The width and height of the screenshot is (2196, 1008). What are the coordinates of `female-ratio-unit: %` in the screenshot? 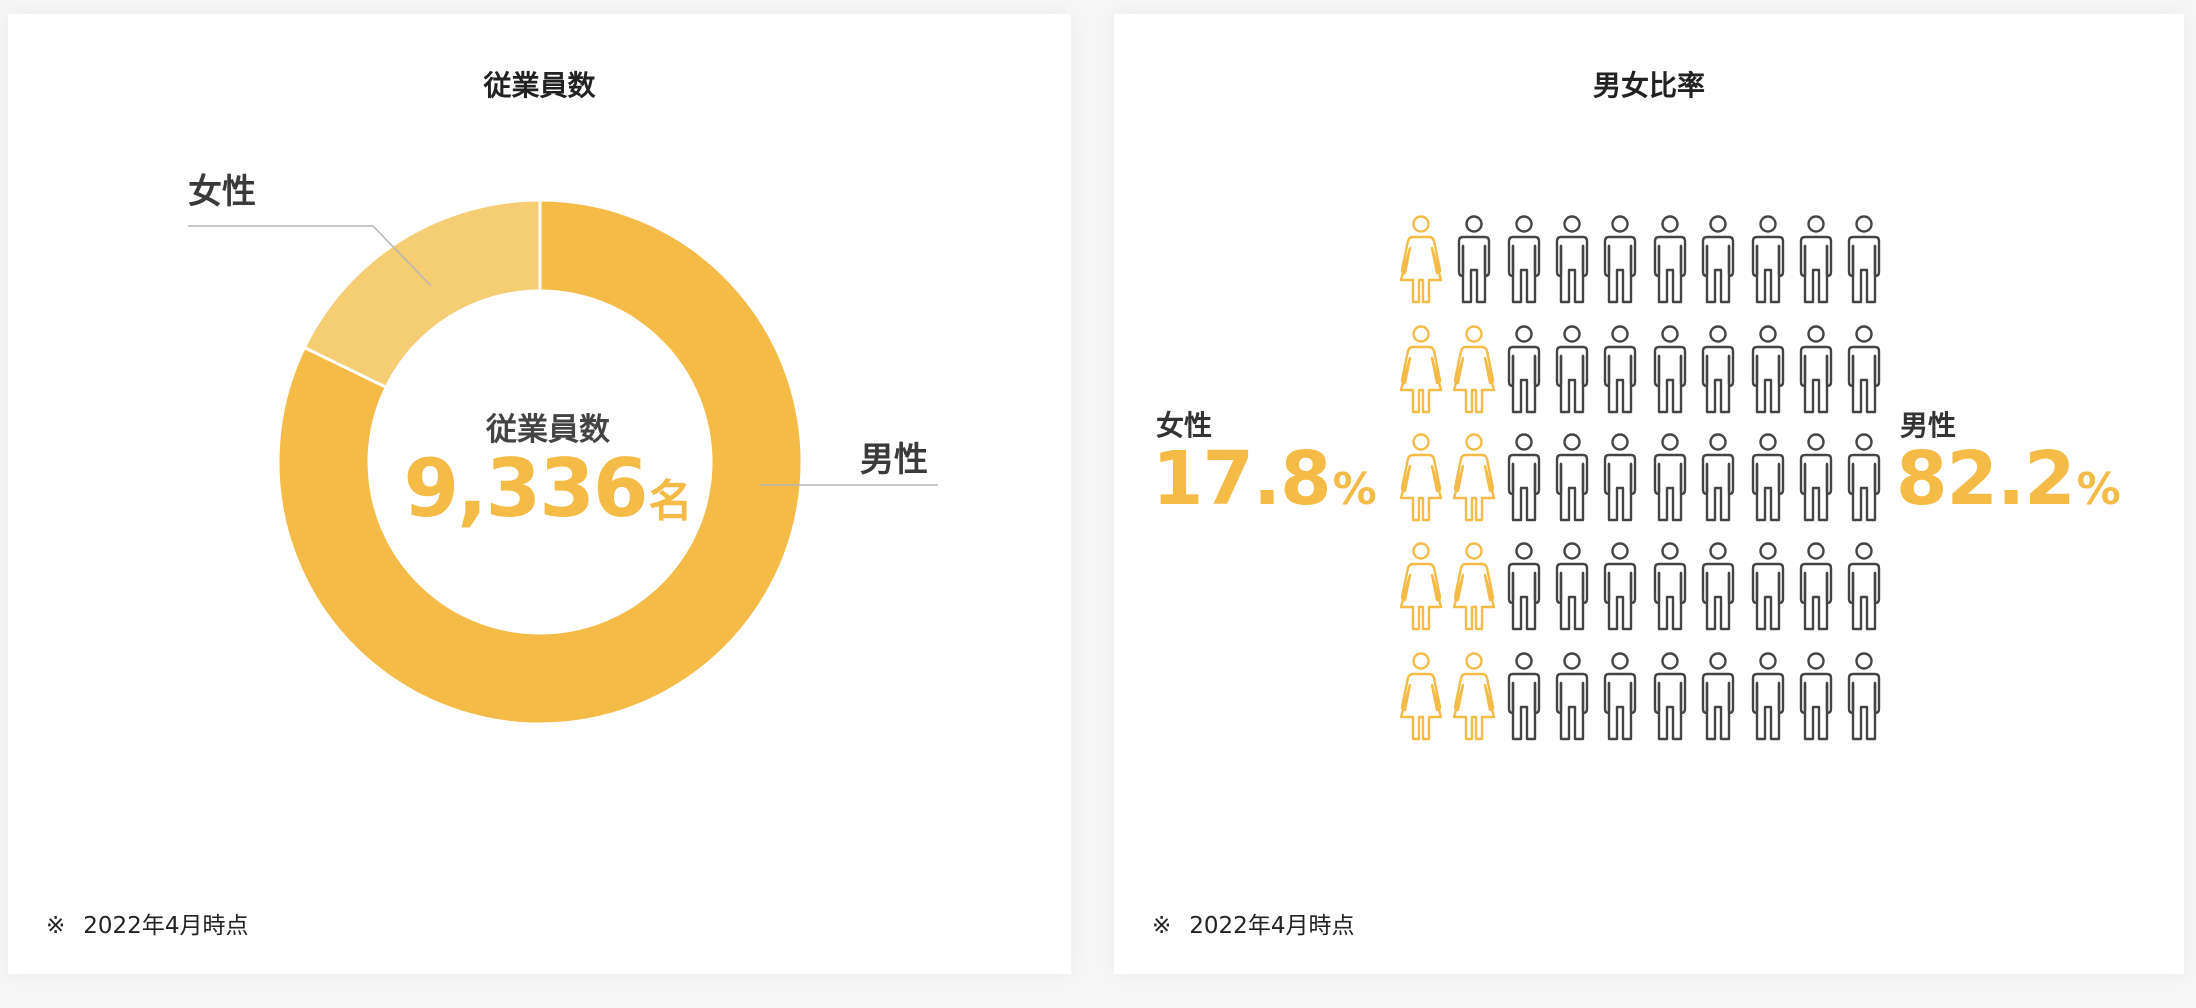 It's located at (1354, 489).